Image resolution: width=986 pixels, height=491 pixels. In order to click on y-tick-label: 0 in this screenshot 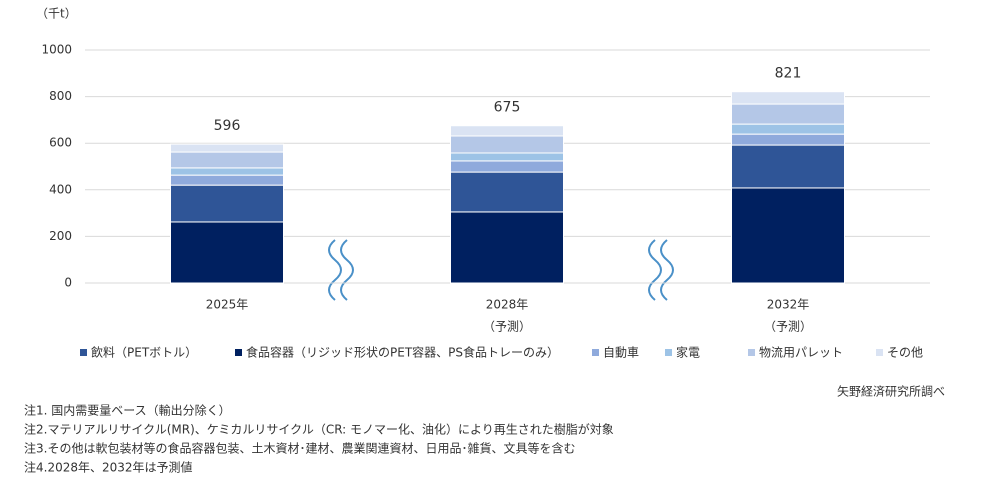, I will do `click(68, 283)`.